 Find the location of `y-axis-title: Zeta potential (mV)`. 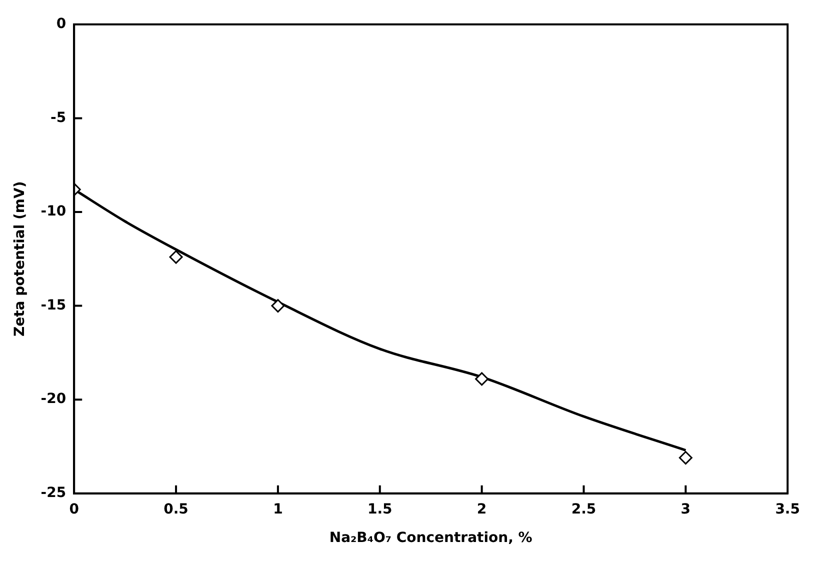

y-axis-title: Zeta potential (mV) is located at coordinates (20, 259).